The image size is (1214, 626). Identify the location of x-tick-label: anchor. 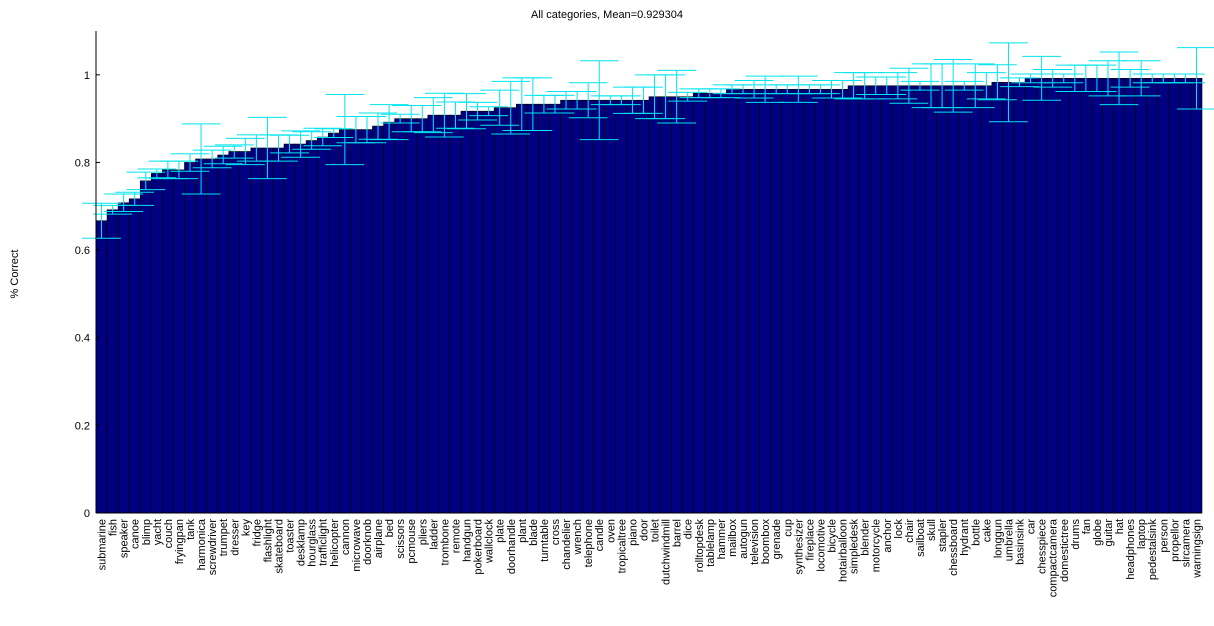
(888, 536).